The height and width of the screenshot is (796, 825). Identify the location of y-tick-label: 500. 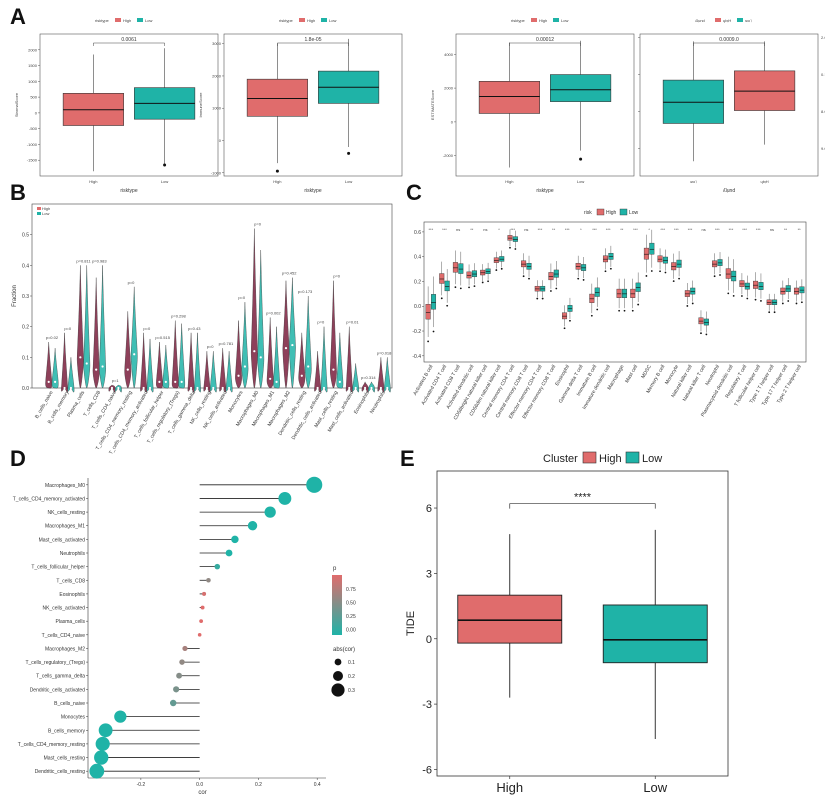
(33, 97).